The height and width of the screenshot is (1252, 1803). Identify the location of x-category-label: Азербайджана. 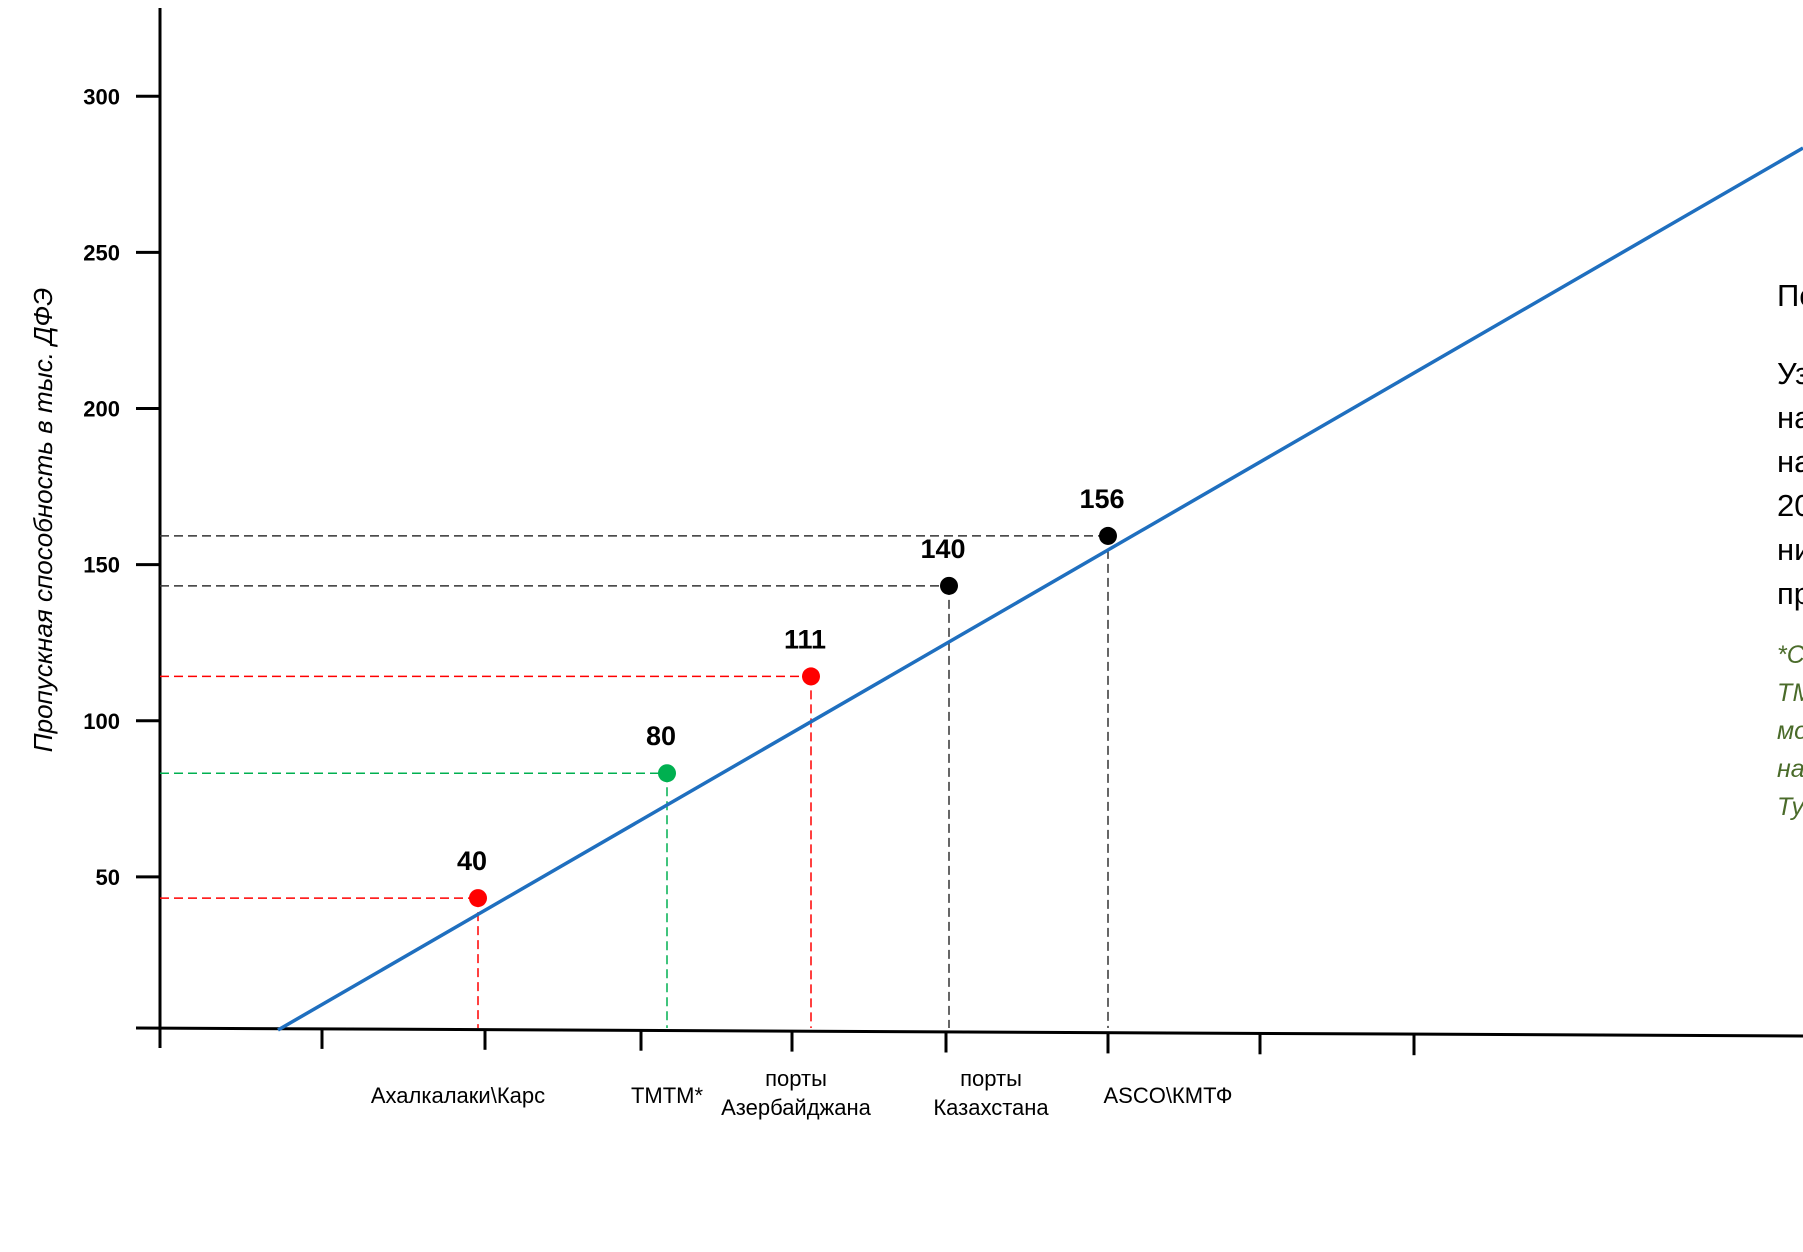
(796, 1107).